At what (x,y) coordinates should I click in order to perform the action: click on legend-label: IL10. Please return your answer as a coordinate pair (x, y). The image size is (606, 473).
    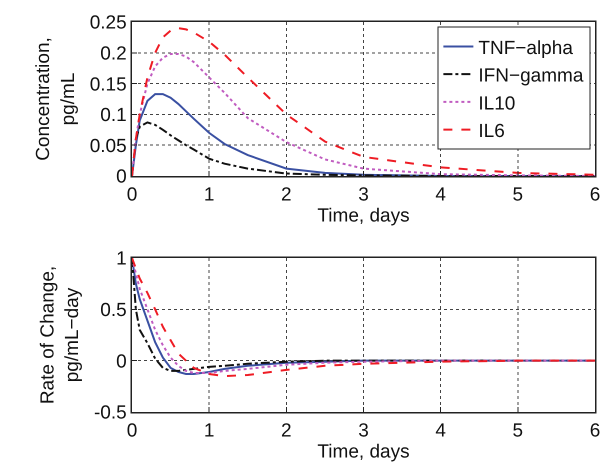
    Looking at the image, I should click on (497, 103).